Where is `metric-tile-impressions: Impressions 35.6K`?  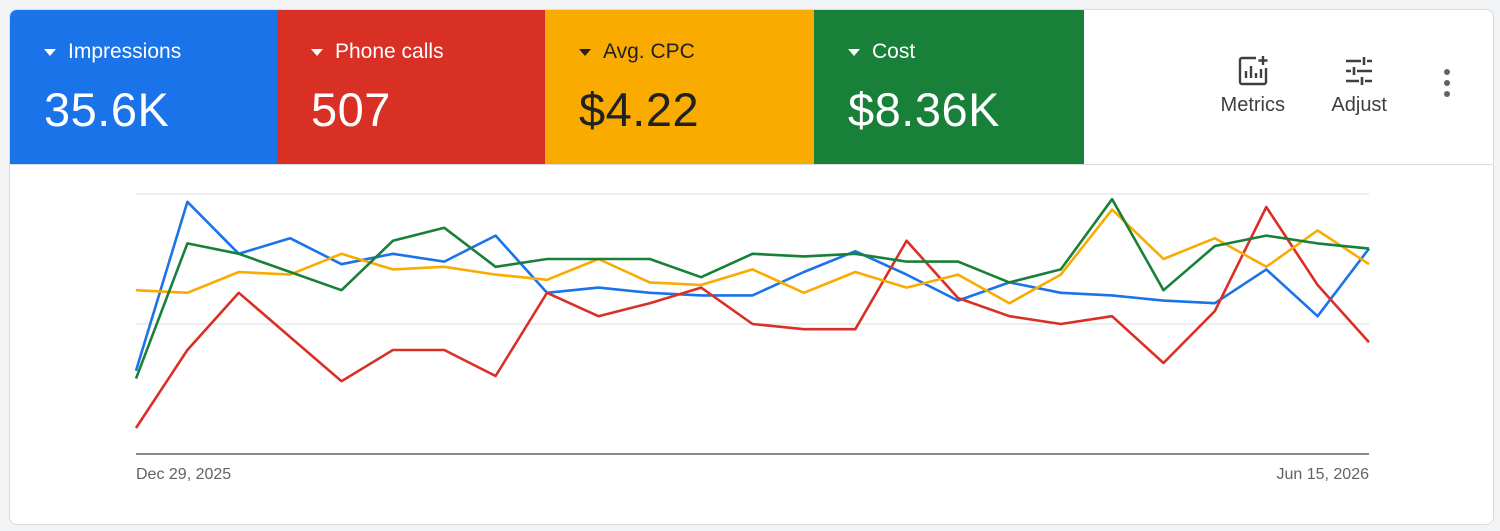 metric-tile-impressions: Impressions 35.6K is located at coordinates (143, 87).